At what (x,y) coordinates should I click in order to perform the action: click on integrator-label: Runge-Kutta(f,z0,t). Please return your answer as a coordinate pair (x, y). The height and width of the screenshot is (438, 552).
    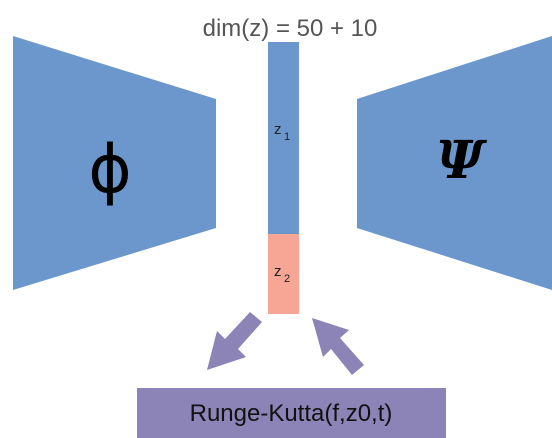
    Looking at the image, I should click on (291, 413).